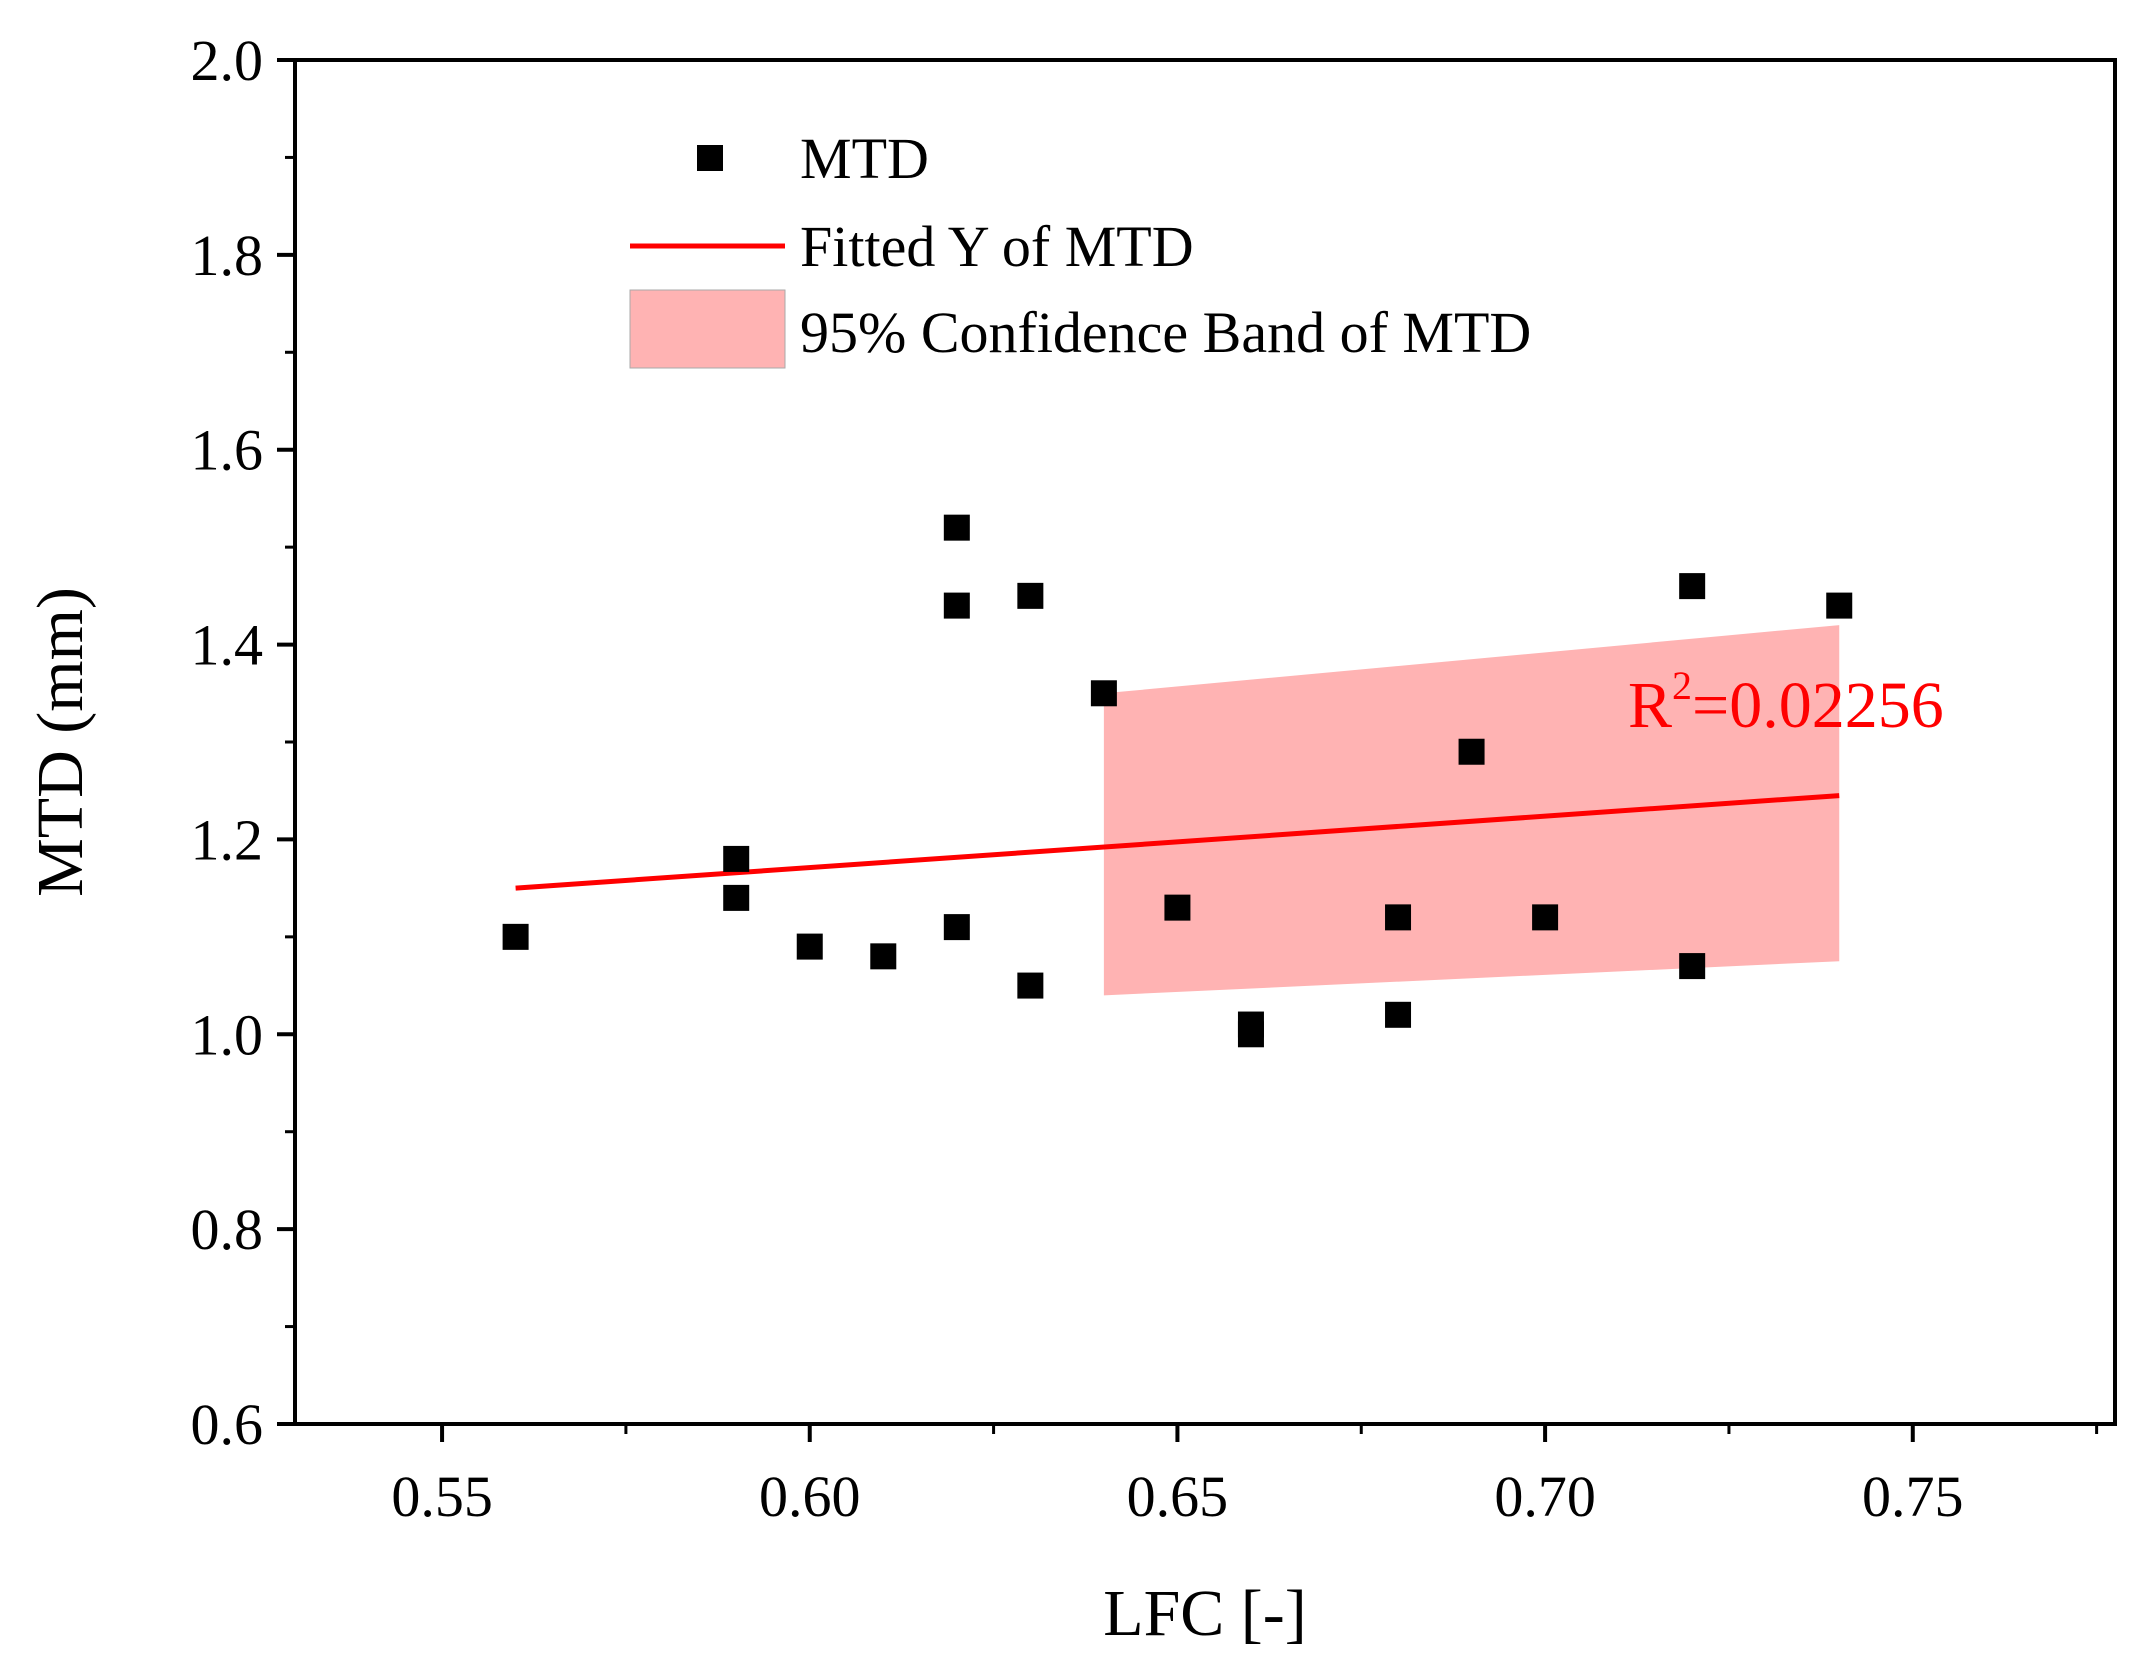 This screenshot has width=2145, height=1663. Describe the element at coordinates (1818, 705) in the screenshot. I see `r-squared-value: =0.02256` at that location.